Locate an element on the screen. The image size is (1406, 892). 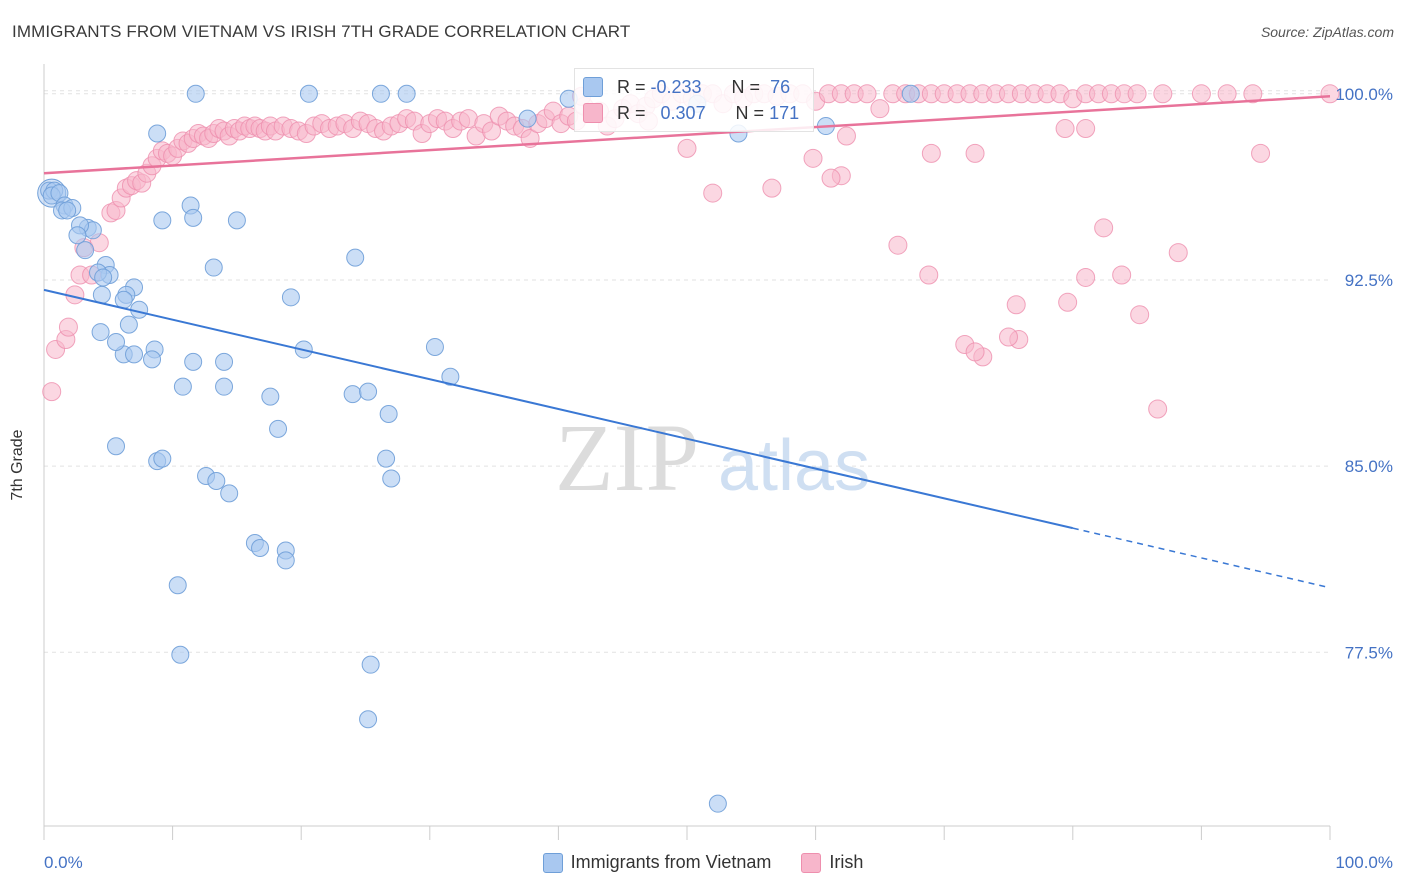
legend-item-vietnam: Immigrants from Vietnam is located at coordinates (657, 862).